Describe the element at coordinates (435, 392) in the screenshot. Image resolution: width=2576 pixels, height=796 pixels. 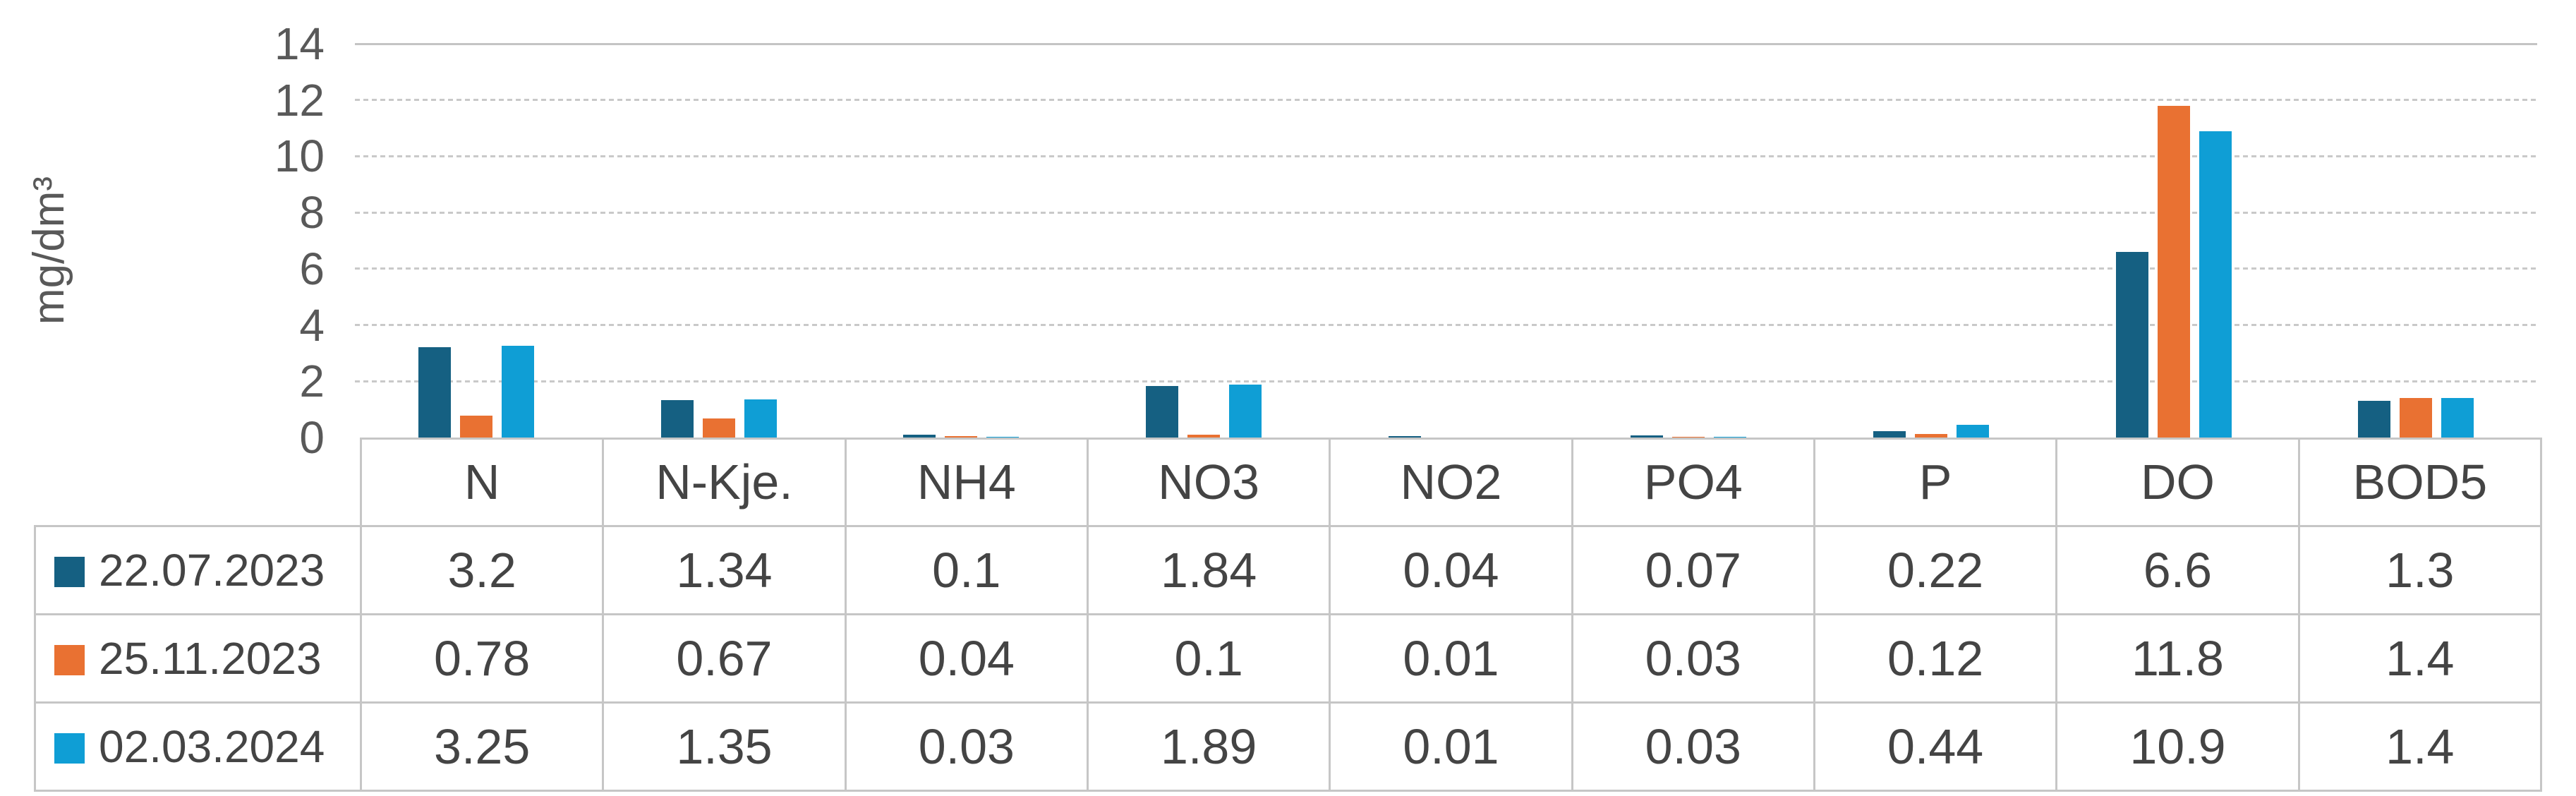
I see `bar-N-22.07.2023` at that location.